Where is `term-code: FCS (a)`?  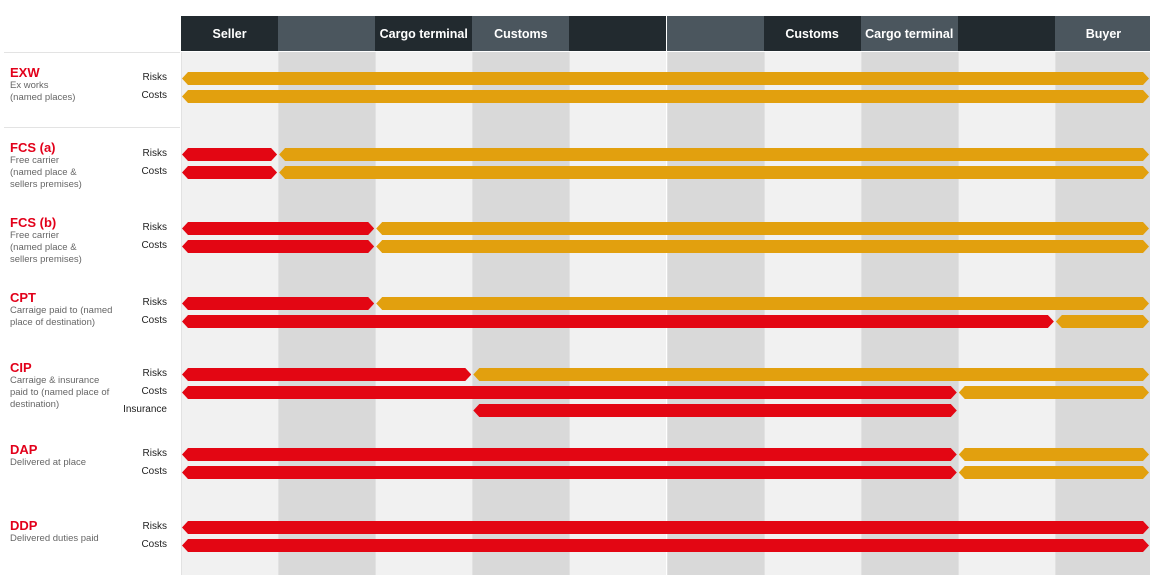
term-code: FCS (a) is located at coordinates (33, 147).